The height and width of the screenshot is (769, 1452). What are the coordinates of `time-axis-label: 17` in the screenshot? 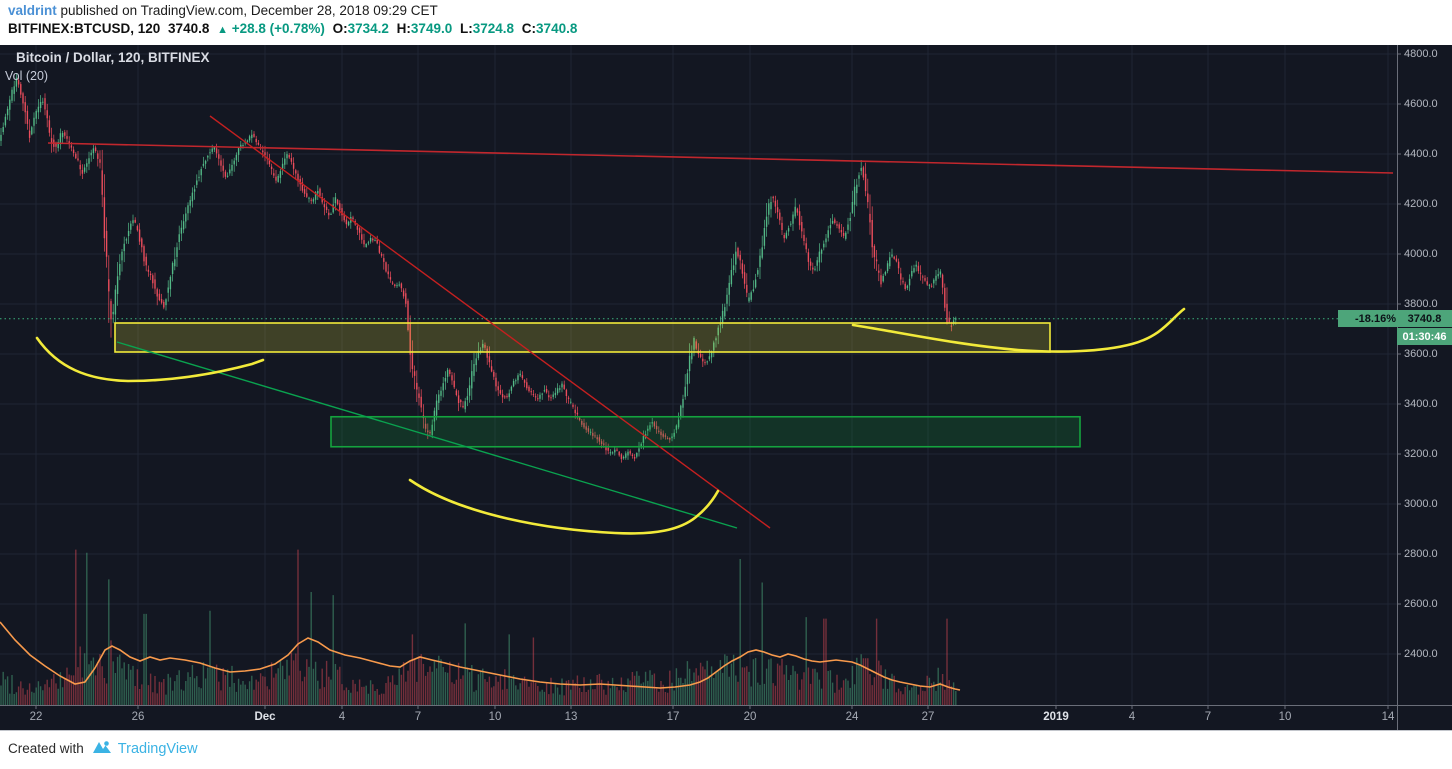 It's located at (673, 717).